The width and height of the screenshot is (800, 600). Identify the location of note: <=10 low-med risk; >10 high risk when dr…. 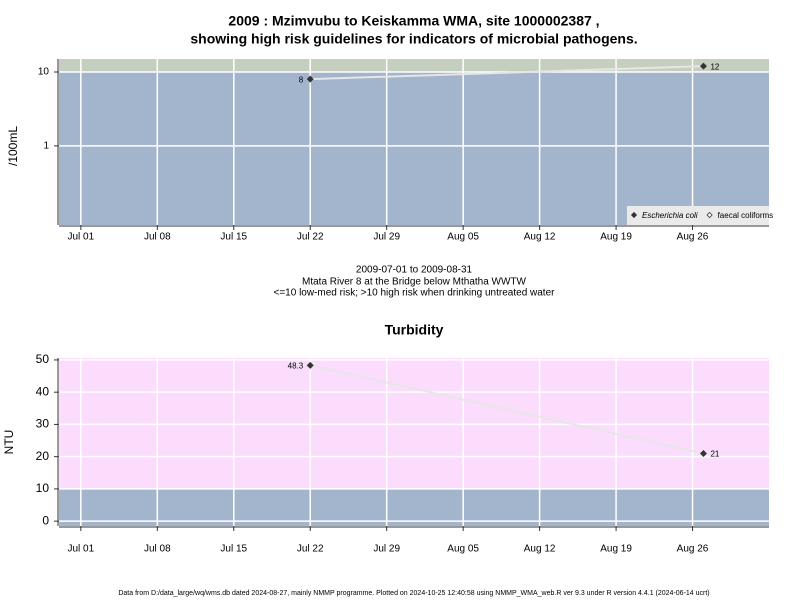
(415, 293).